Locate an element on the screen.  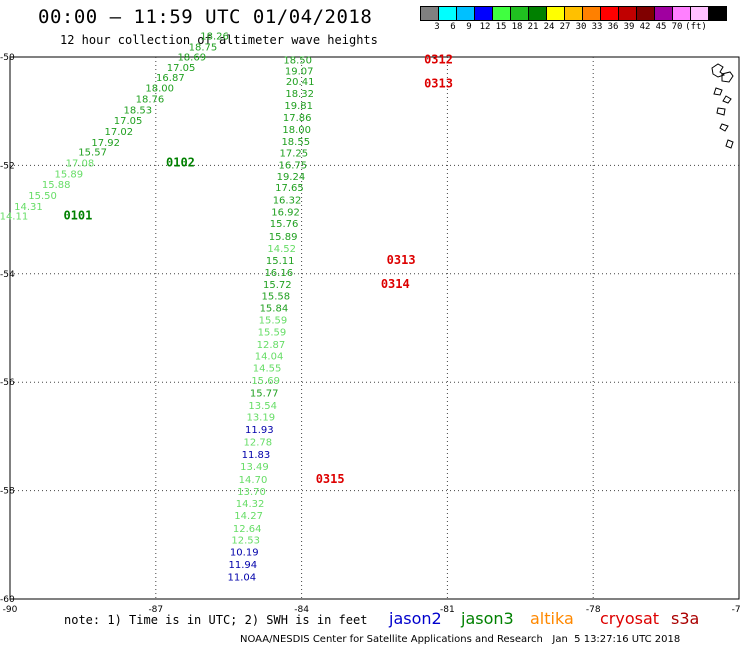
wave-height-value: 13.19 is located at coordinates (260, 418).